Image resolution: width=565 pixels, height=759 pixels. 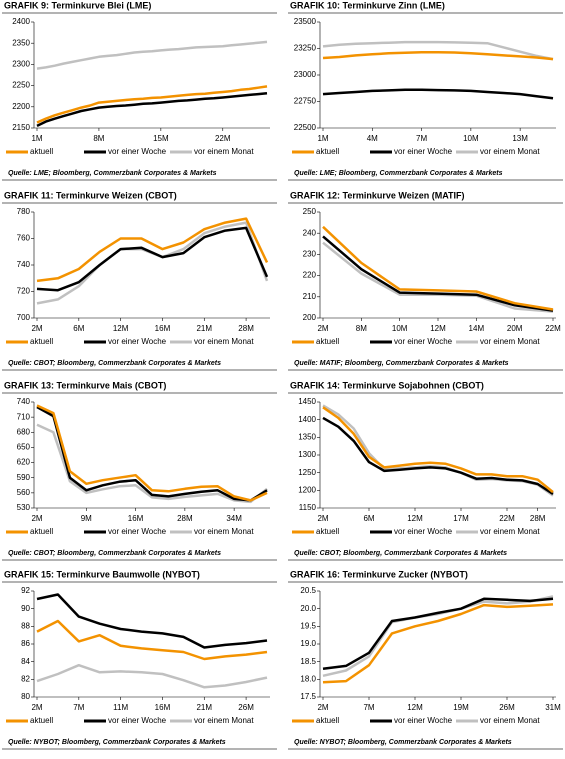 I want to click on x-tick-label: 28M, so click(x=538, y=518).